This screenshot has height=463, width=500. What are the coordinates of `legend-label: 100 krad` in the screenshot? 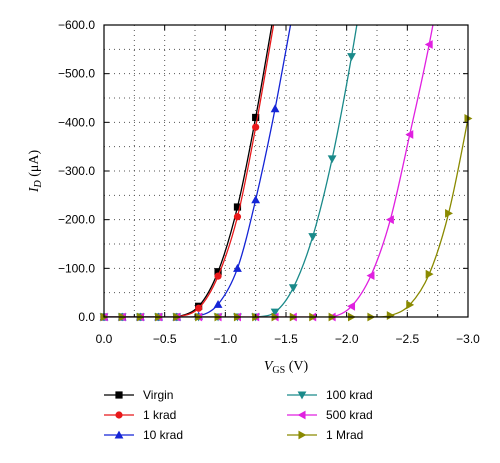 It's located at (349, 395).